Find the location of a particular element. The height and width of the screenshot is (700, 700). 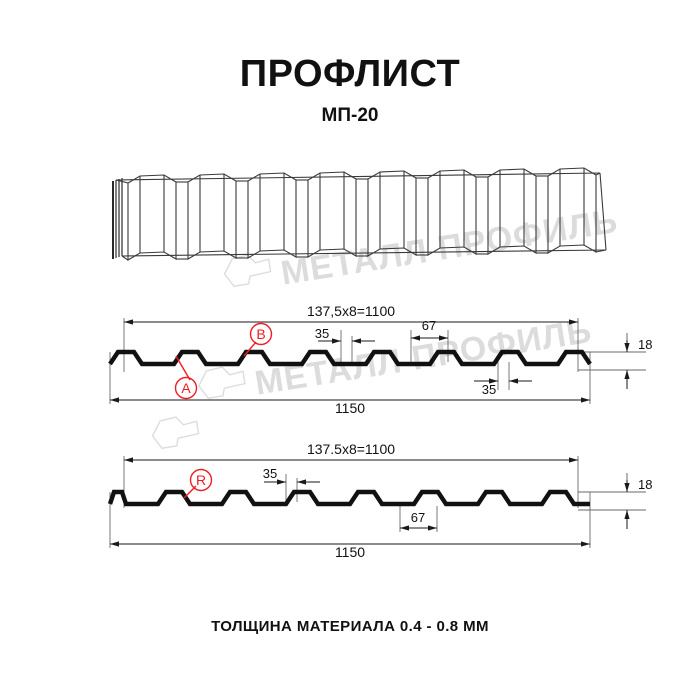

dim-bottom-span-1: 1150 is located at coordinates (350, 408).